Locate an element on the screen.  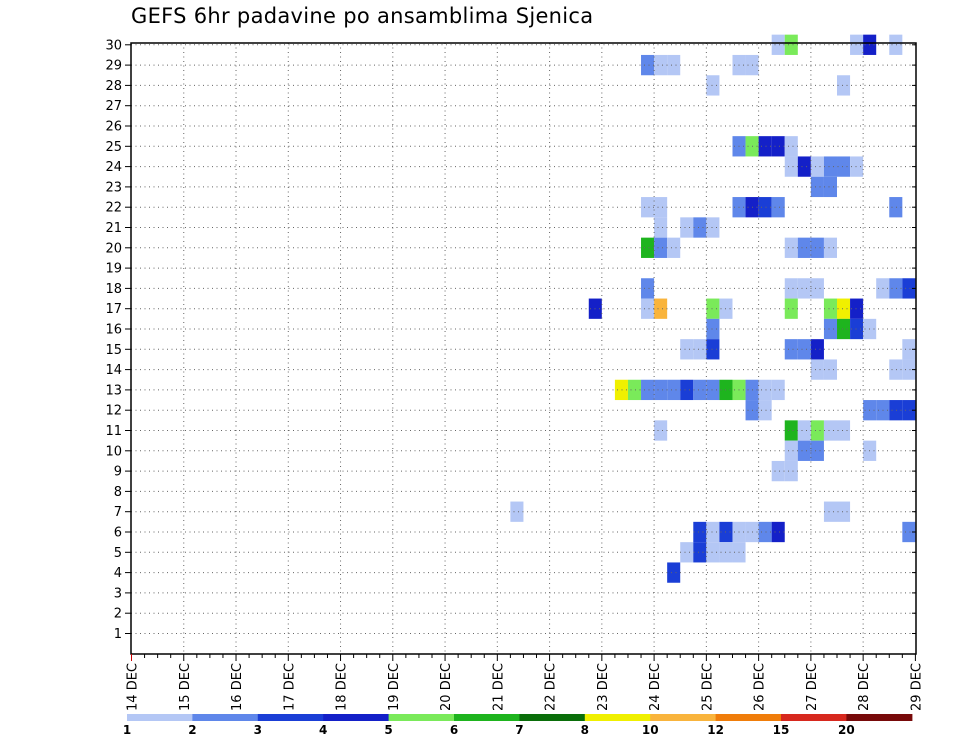
y-tick-label: 7 is located at coordinates (118, 512).